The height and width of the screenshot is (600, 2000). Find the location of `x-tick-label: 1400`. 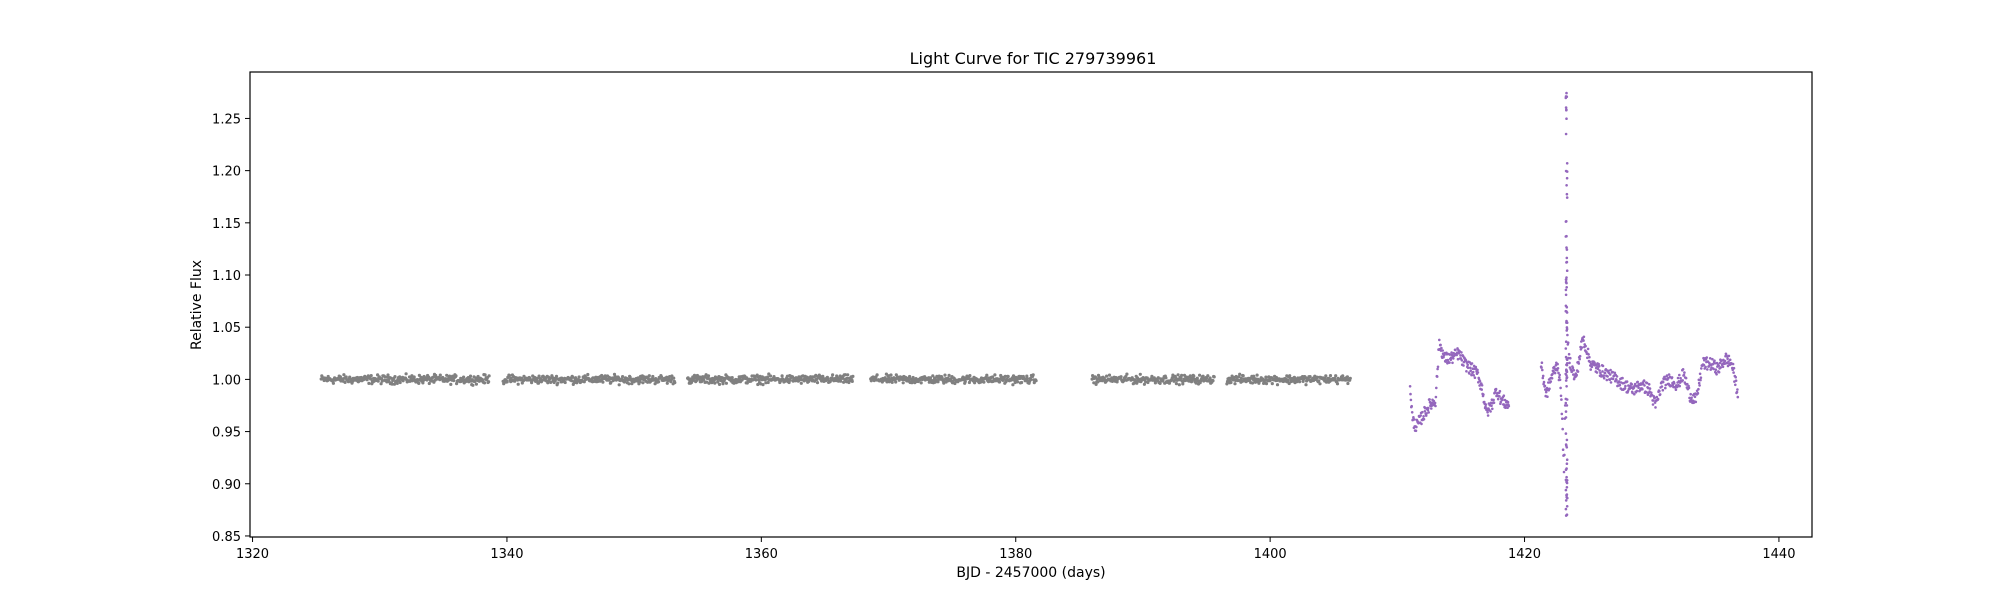

x-tick-label: 1400 is located at coordinates (1270, 554).